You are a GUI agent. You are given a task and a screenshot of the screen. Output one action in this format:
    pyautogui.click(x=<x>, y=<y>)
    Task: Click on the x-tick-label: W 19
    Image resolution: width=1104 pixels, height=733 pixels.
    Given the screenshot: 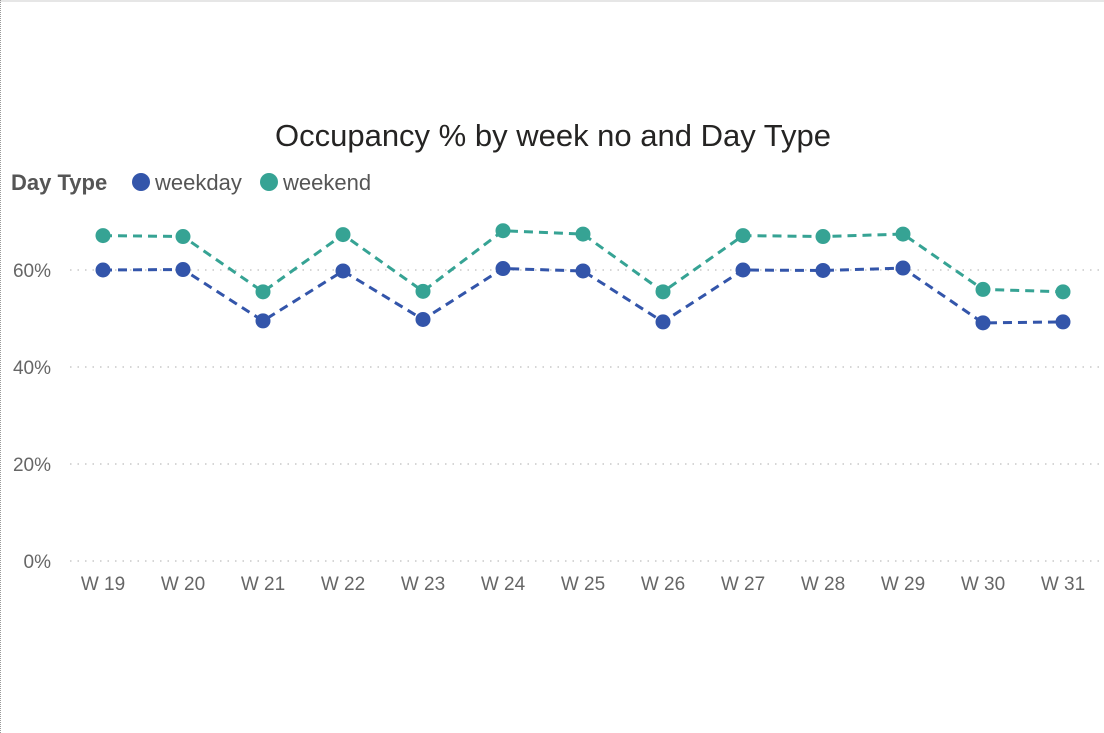 What is the action you would take?
    pyautogui.click(x=103, y=584)
    